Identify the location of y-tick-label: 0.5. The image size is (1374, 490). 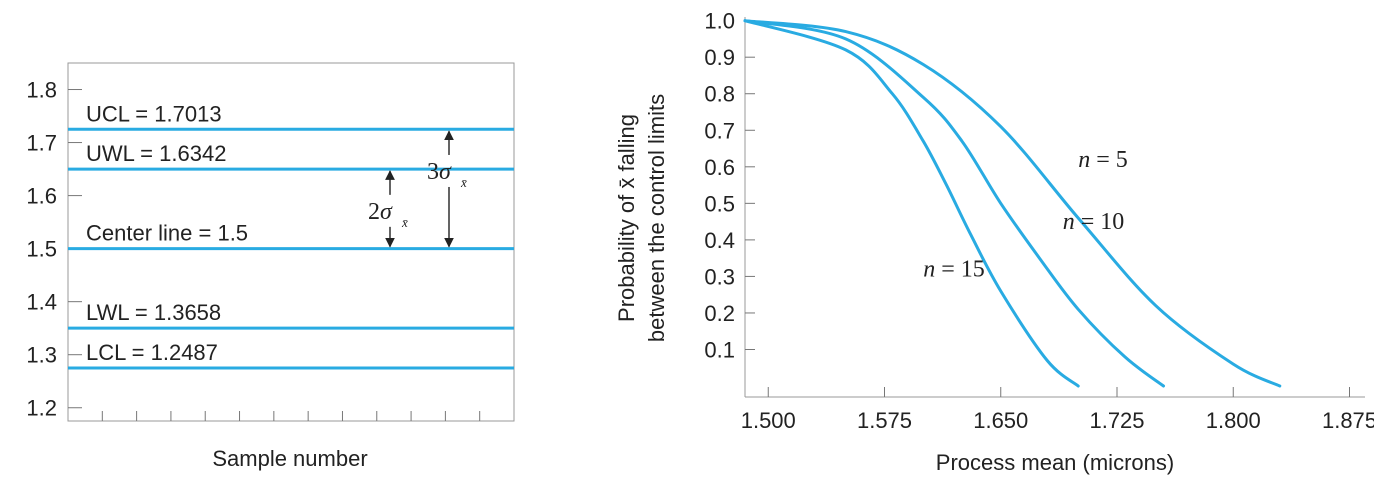
(719, 203).